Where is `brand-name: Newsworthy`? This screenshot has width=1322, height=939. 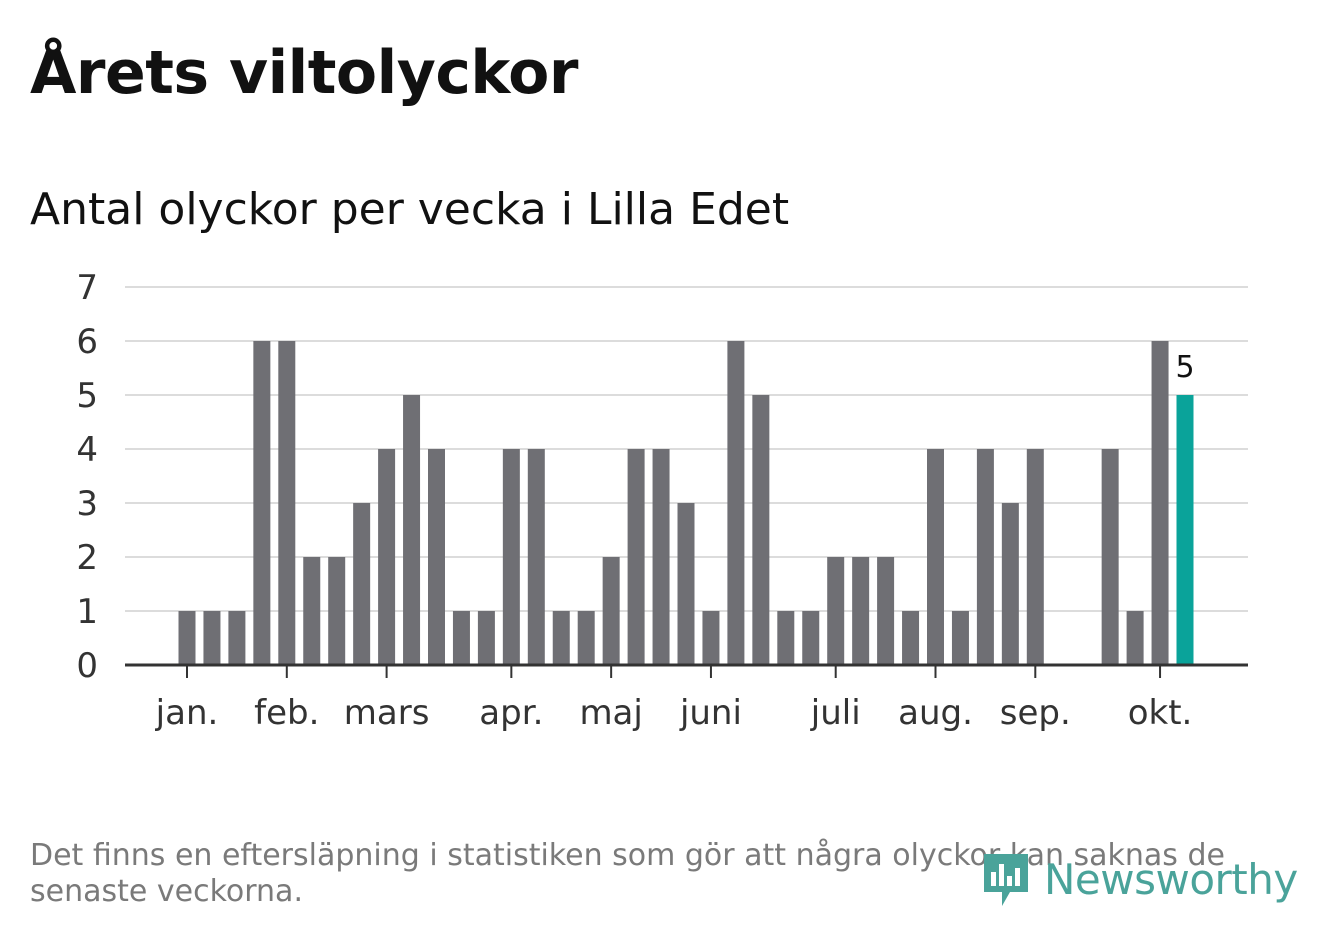
brand-name: Newsworthy is located at coordinates (1171, 879).